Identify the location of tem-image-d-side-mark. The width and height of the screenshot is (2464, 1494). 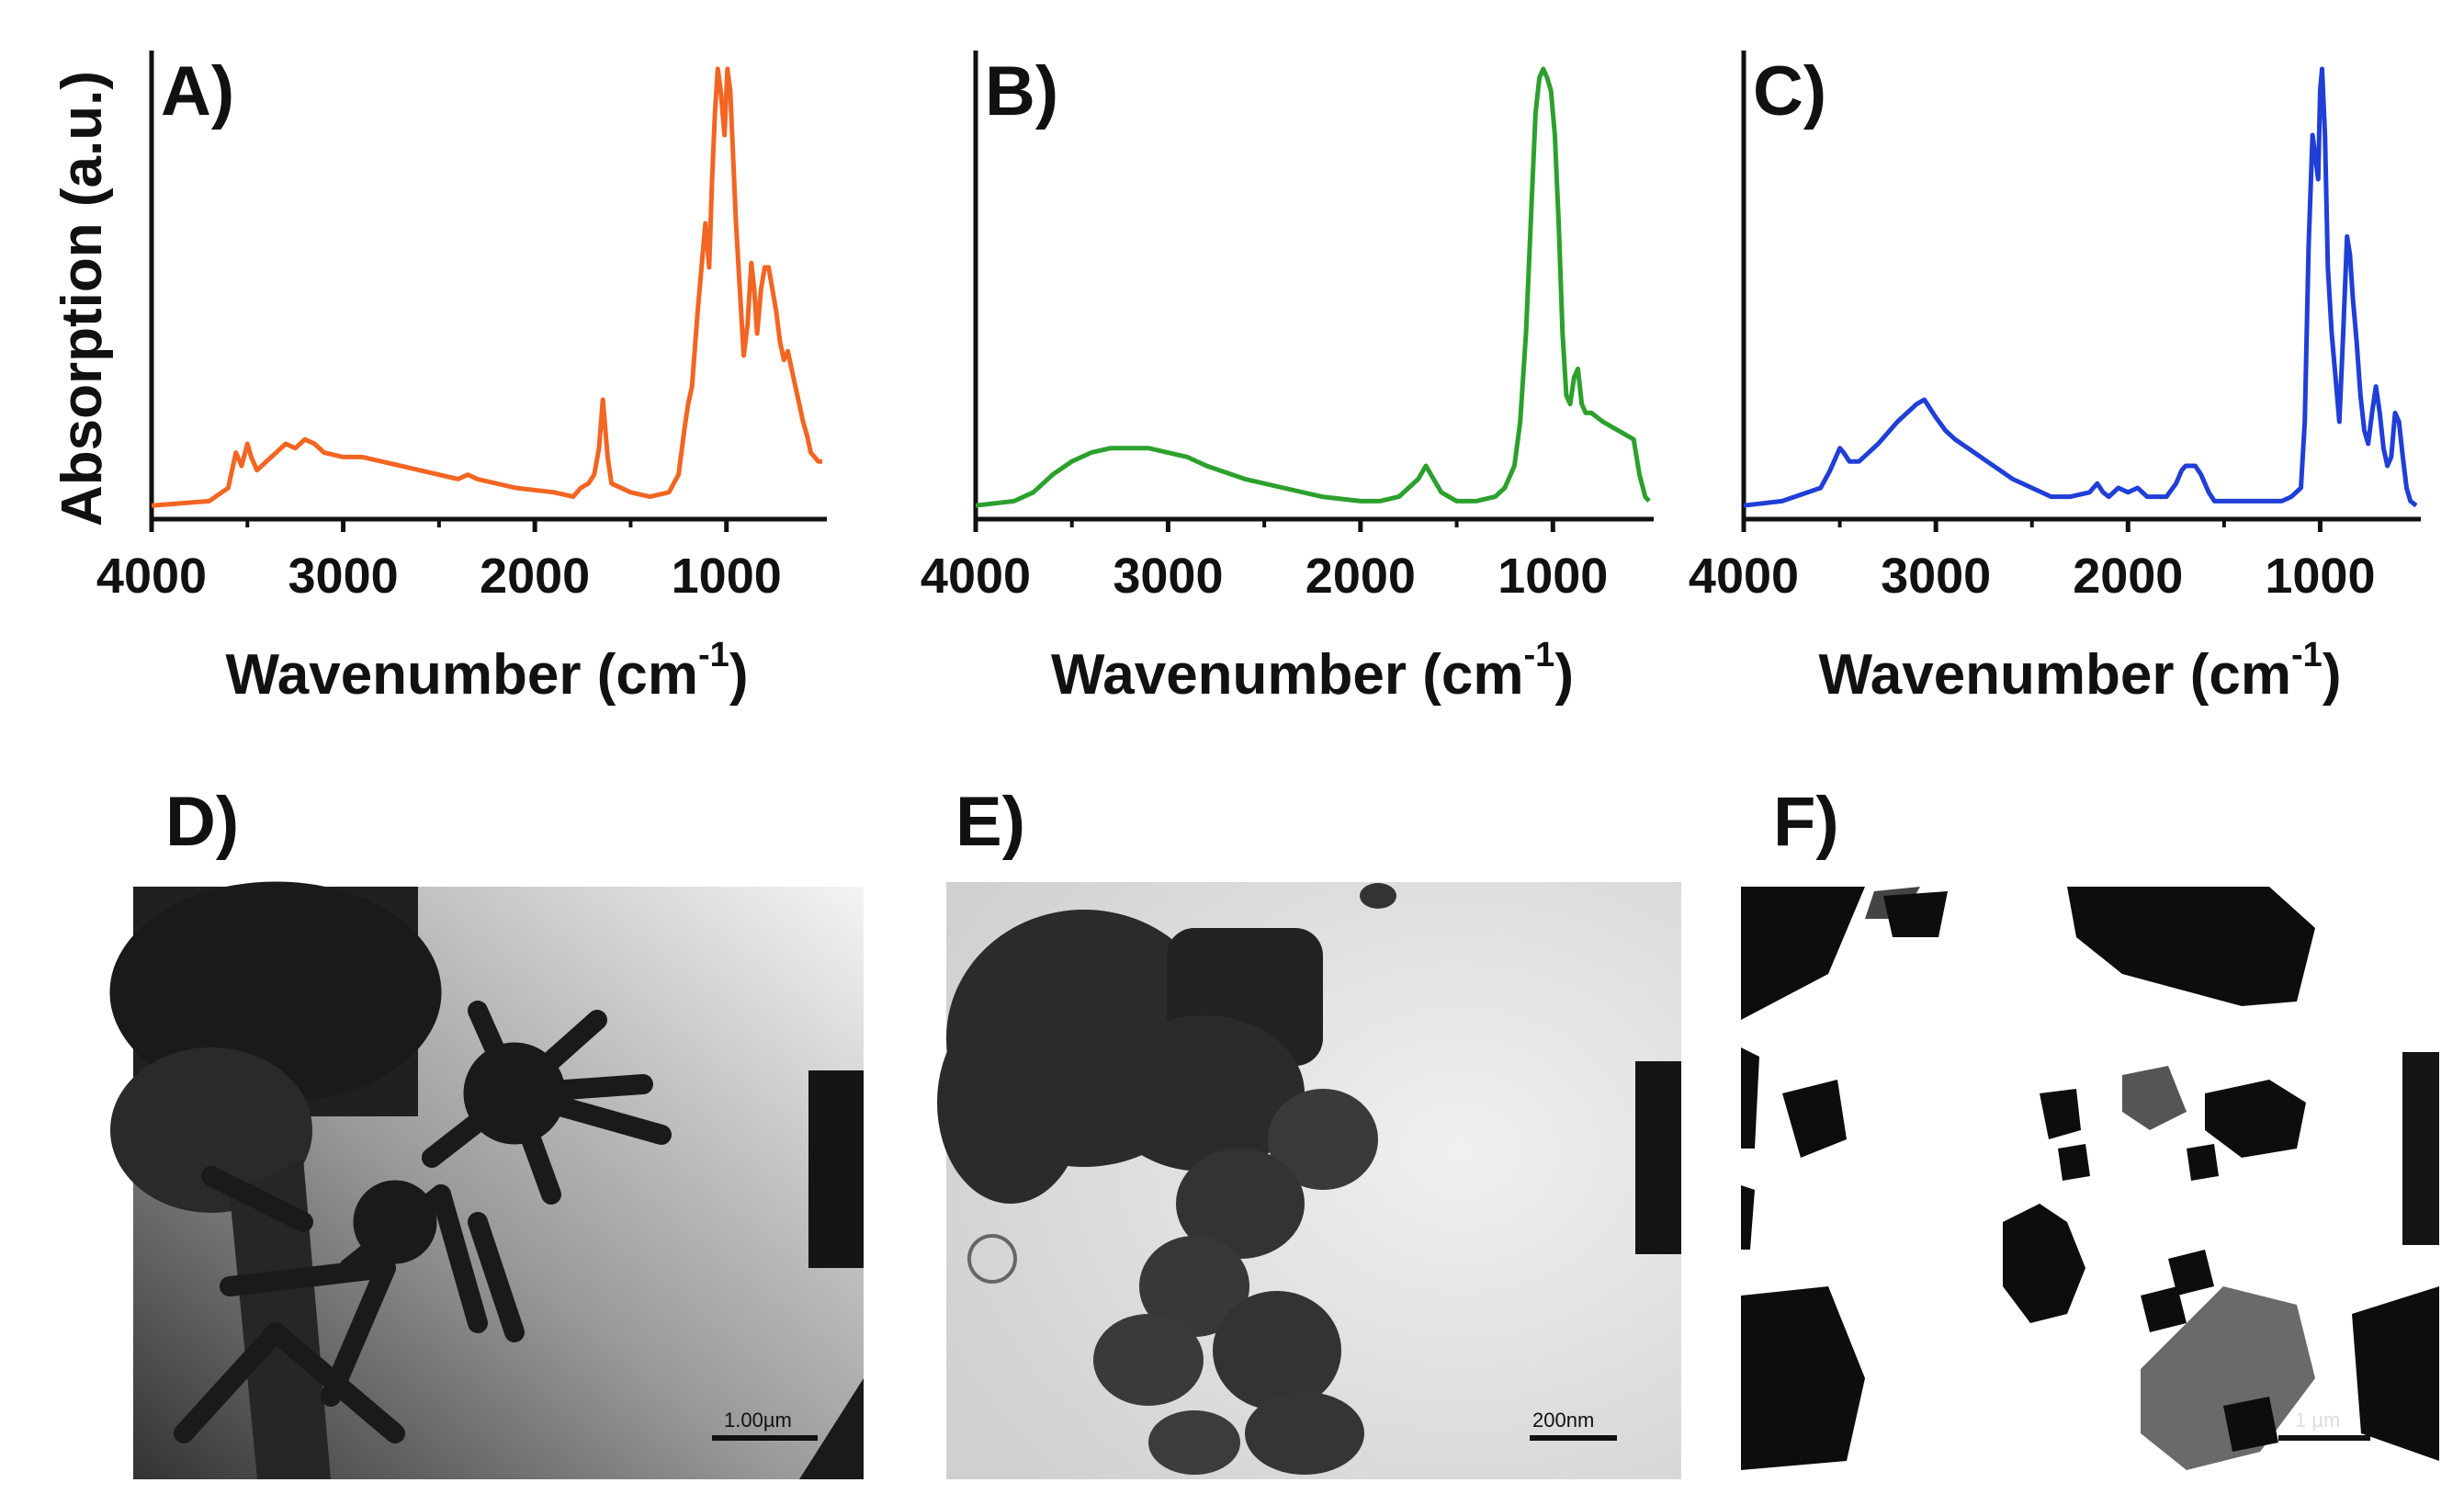
(836, 1169).